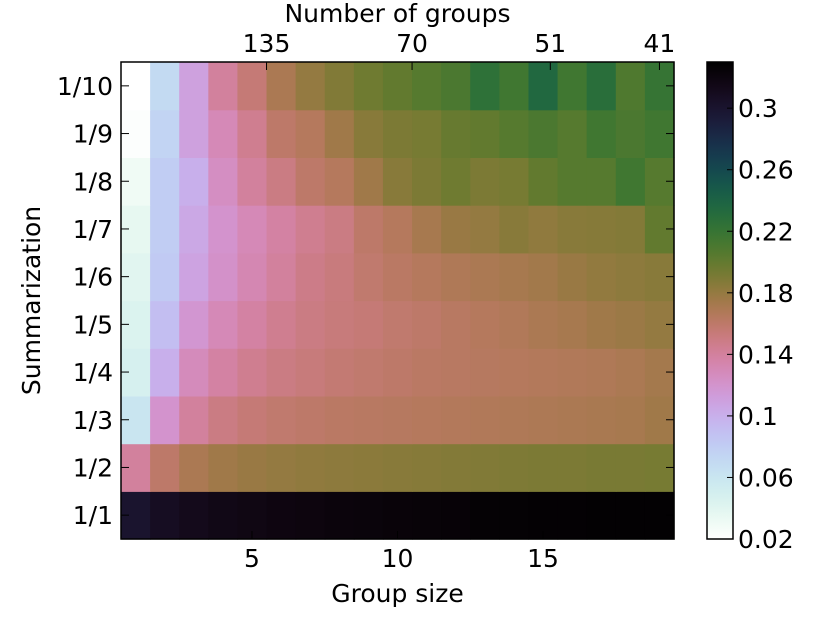 This screenshot has width=830, height=623. Describe the element at coordinates (766, 231) in the screenshot. I see `colorbar-tick-label: 0.22` at that location.